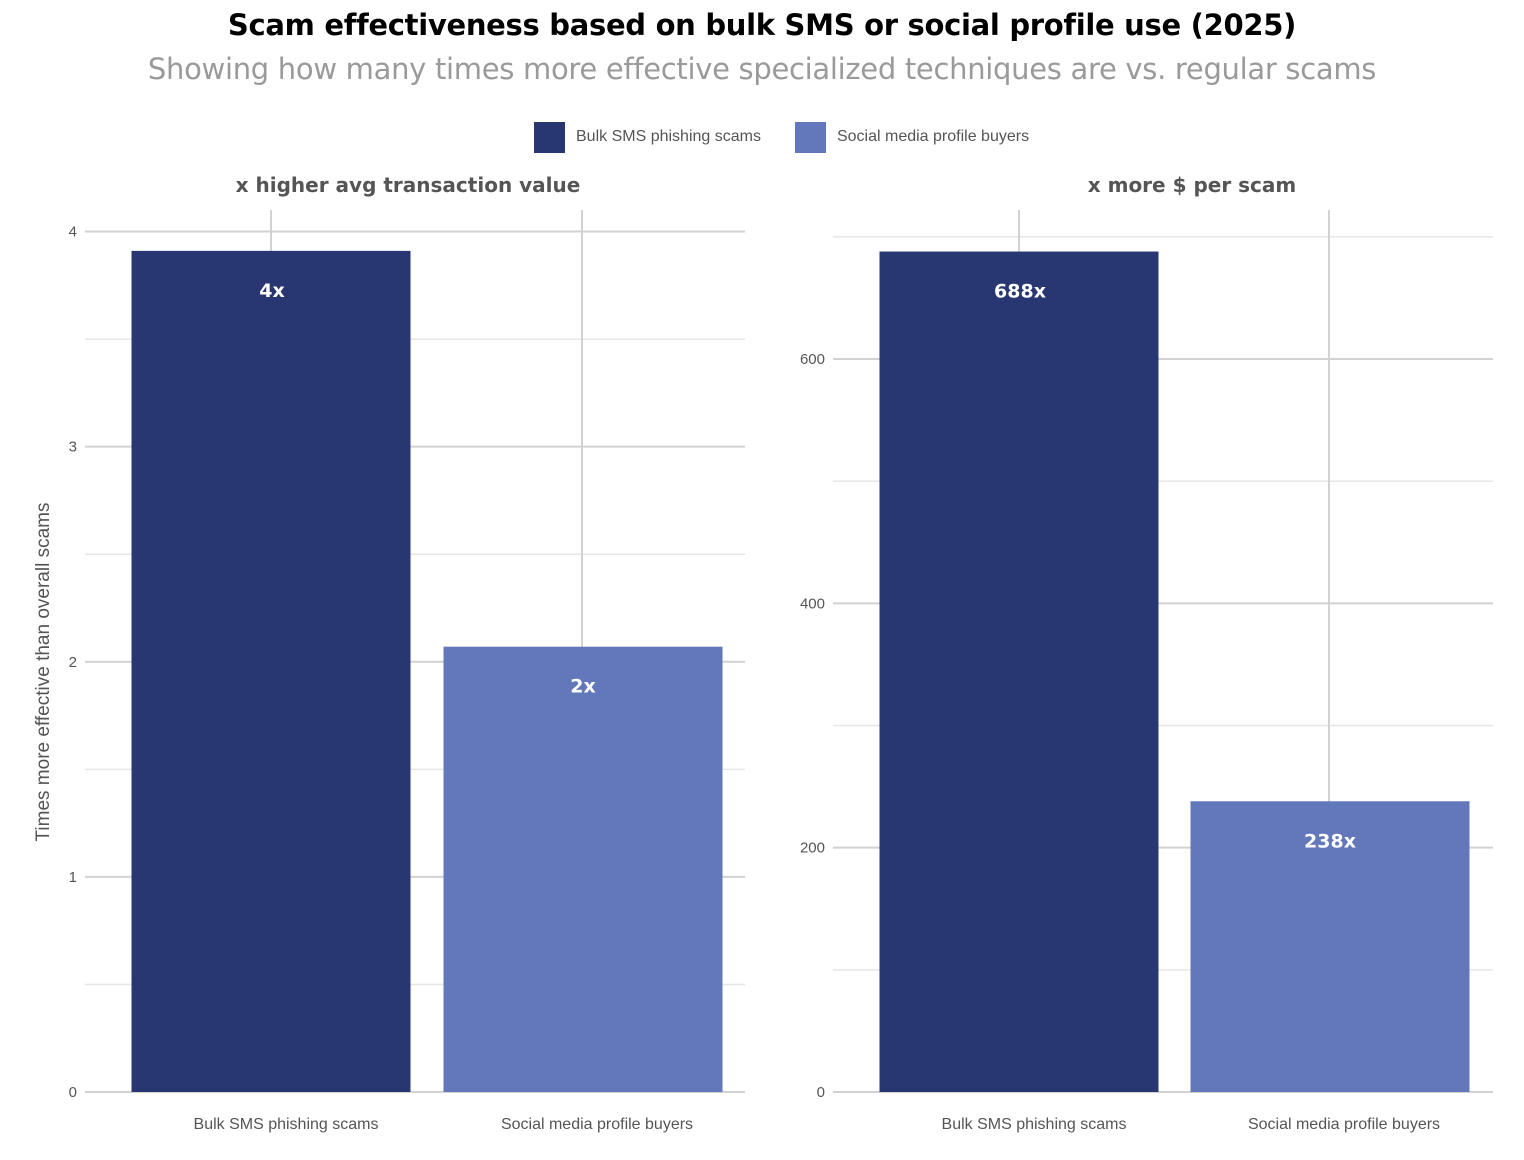 Image resolution: width=1524 pixels, height=1160 pixels. Describe the element at coordinates (1330, 841) in the screenshot. I see `bar-data-label: 238x` at that location.